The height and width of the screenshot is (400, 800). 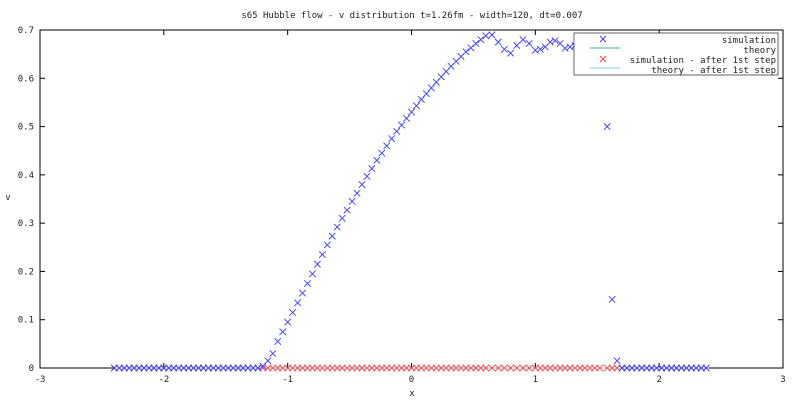 What do you see at coordinates (26, 272) in the screenshot?
I see `y-tick-label: 0.2` at bounding box center [26, 272].